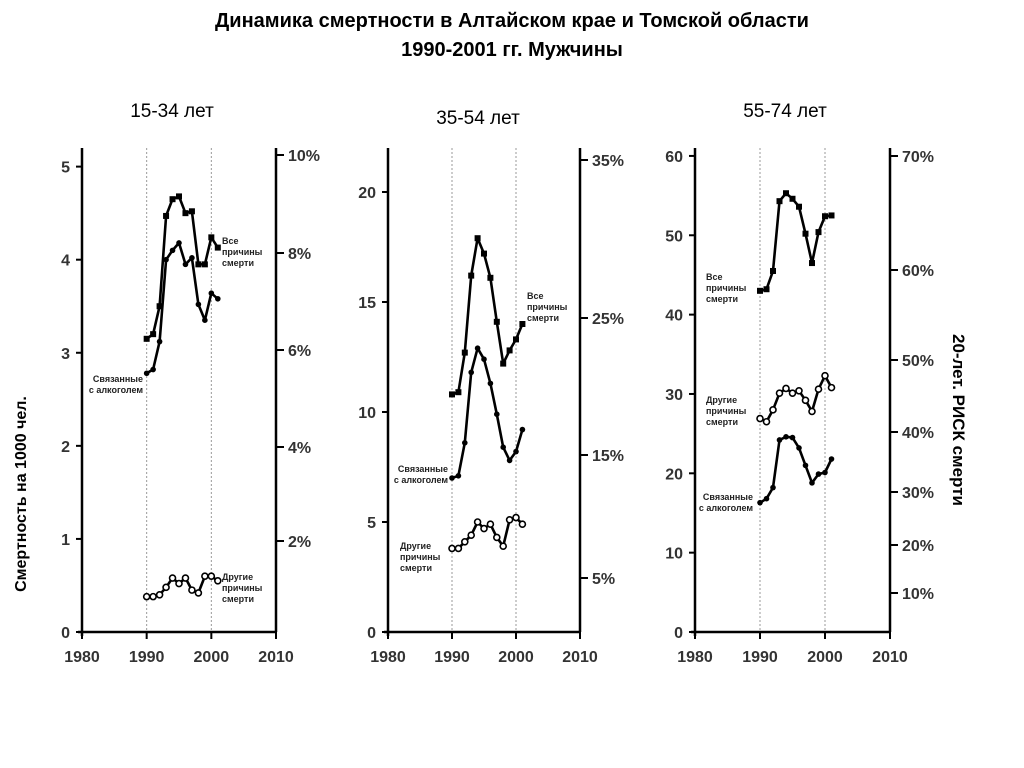 This screenshot has height=768, width=1024. I want to click on y2-tick-label: 20%, so click(918, 546).